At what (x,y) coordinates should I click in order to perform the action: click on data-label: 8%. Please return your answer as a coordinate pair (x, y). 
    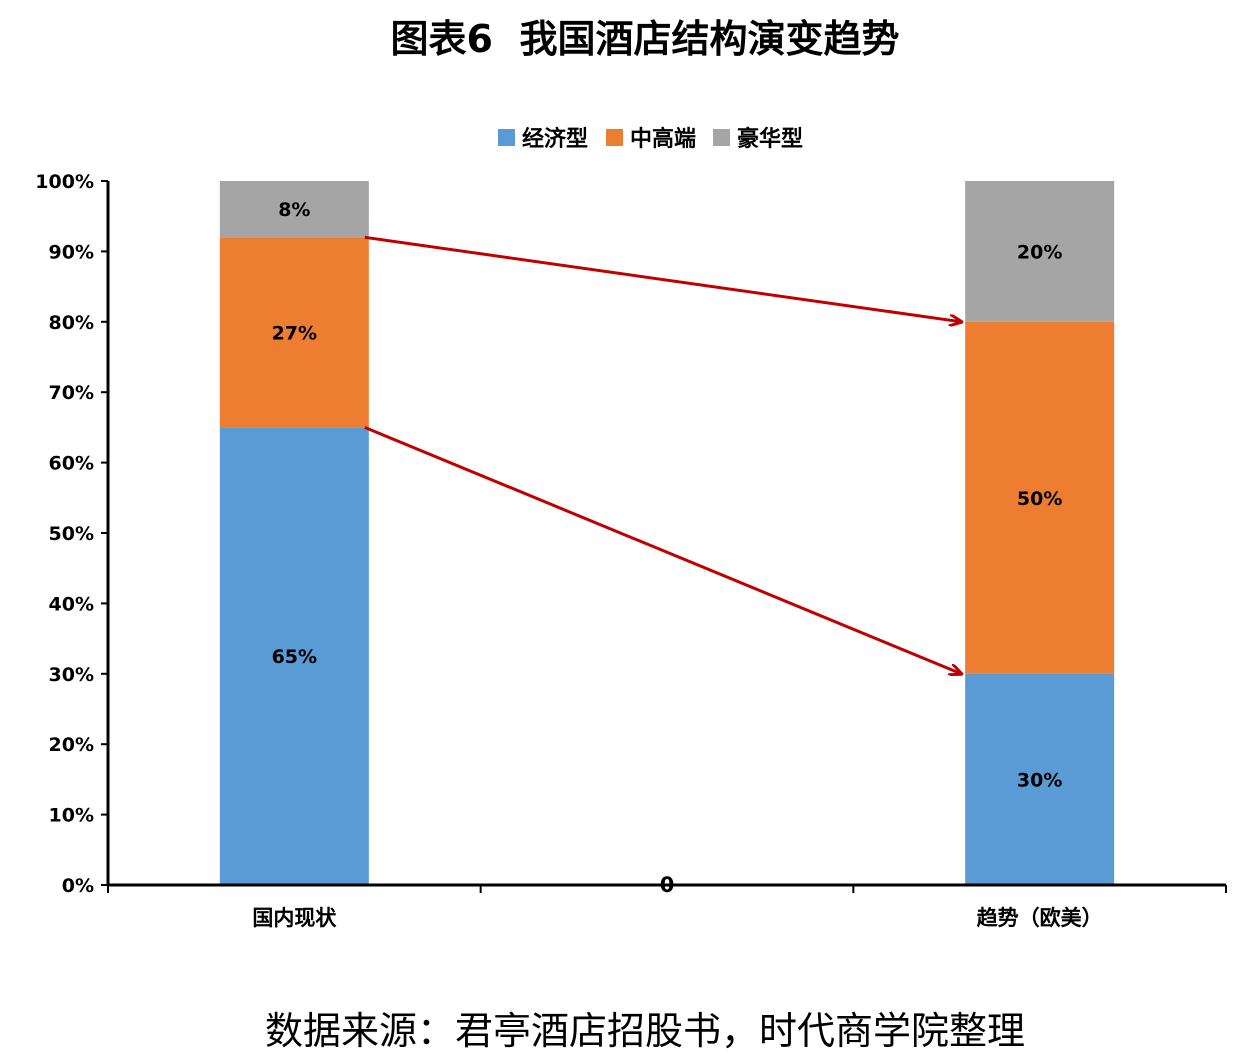
    Looking at the image, I should click on (294, 210).